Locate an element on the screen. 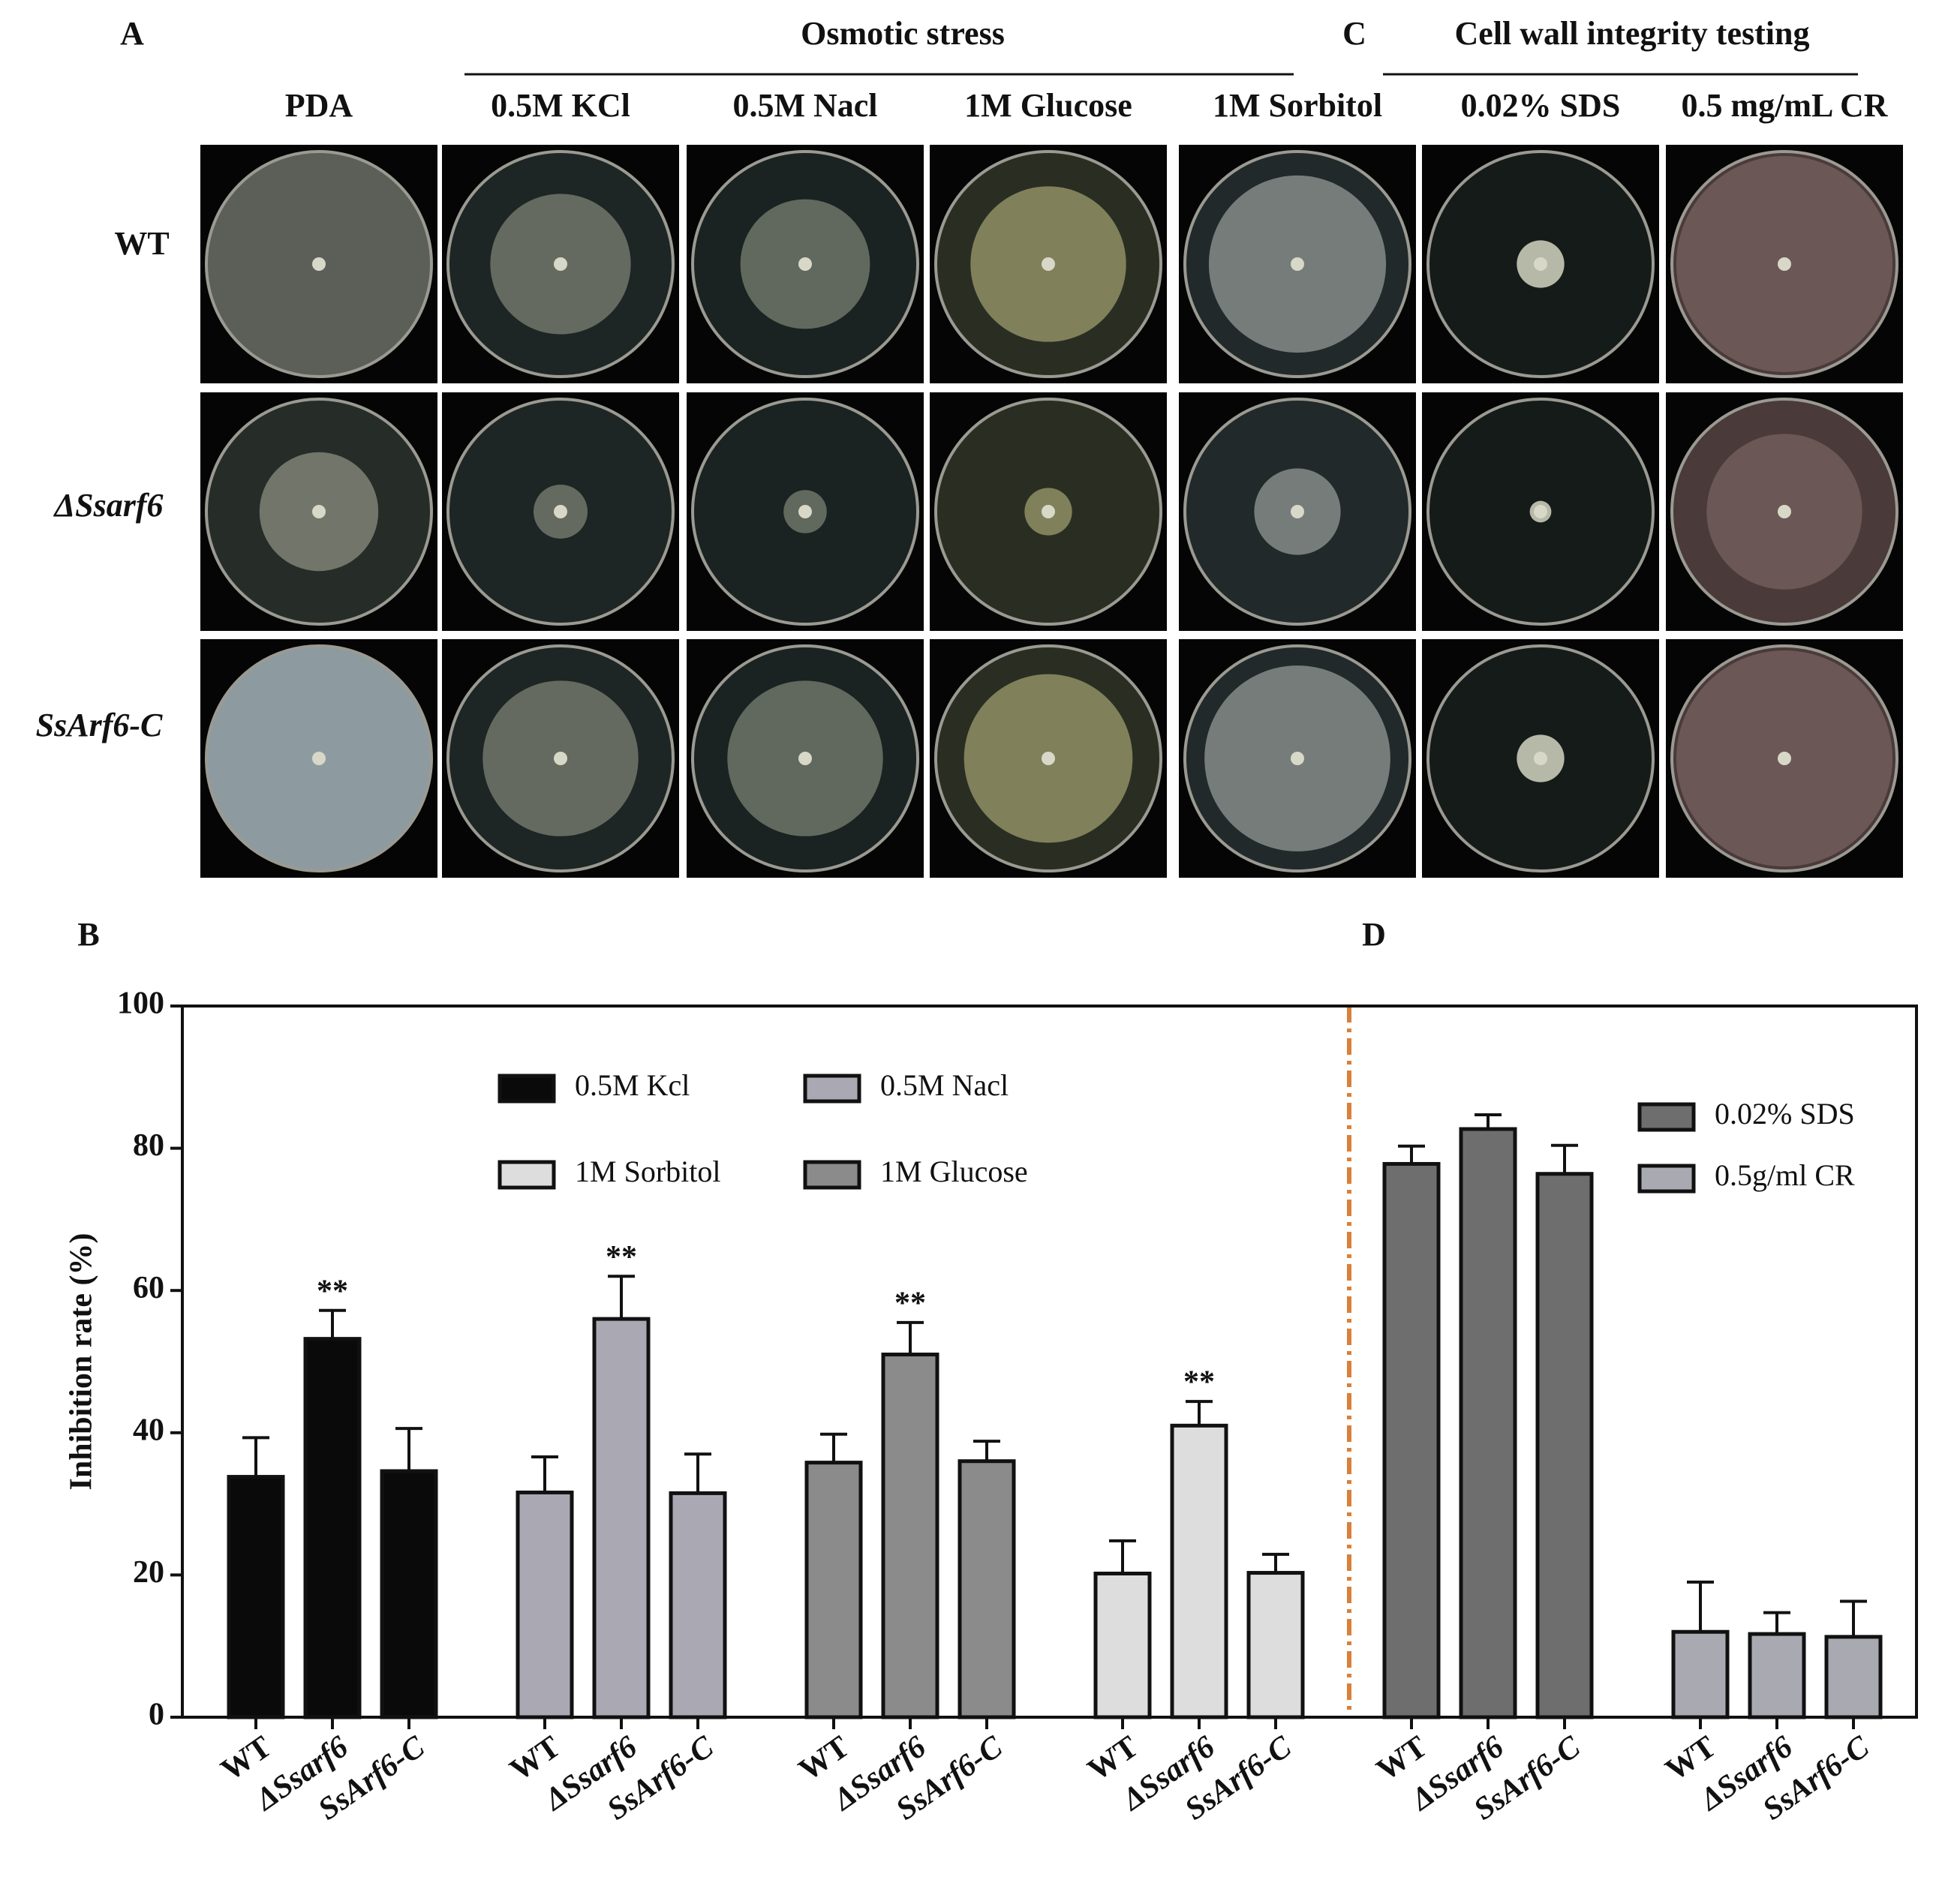 The image size is (1936, 1904). column-header: 0.5M KCl is located at coordinates (560, 105).